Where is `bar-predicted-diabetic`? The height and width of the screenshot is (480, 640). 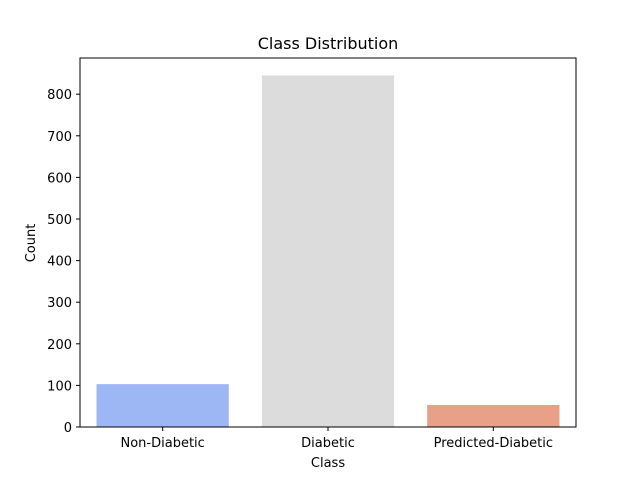 bar-predicted-diabetic is located at coordinates (493, 415).